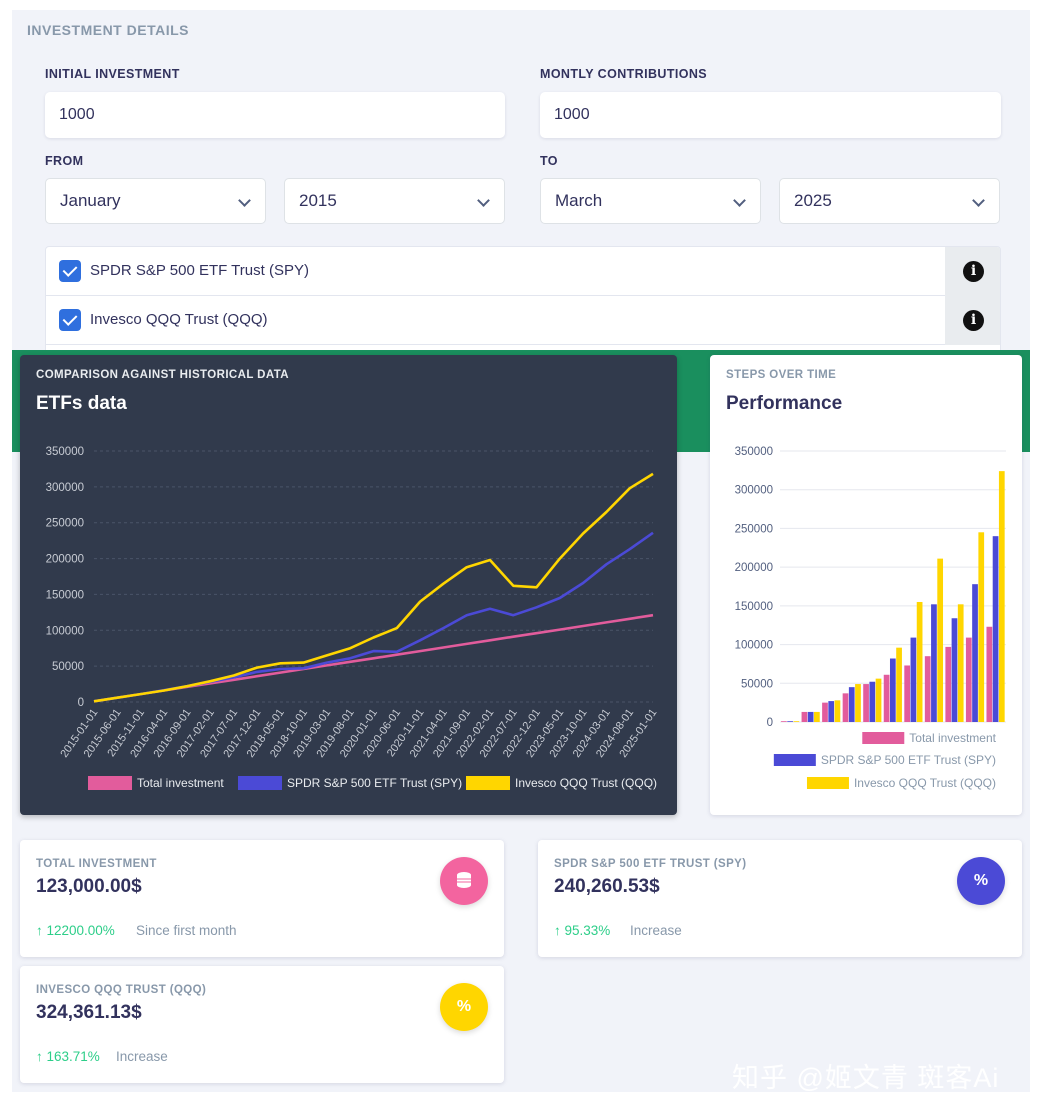  I want to click on watermark: 知乎 @姬文青 斑客Ai, so click(866, 1078).